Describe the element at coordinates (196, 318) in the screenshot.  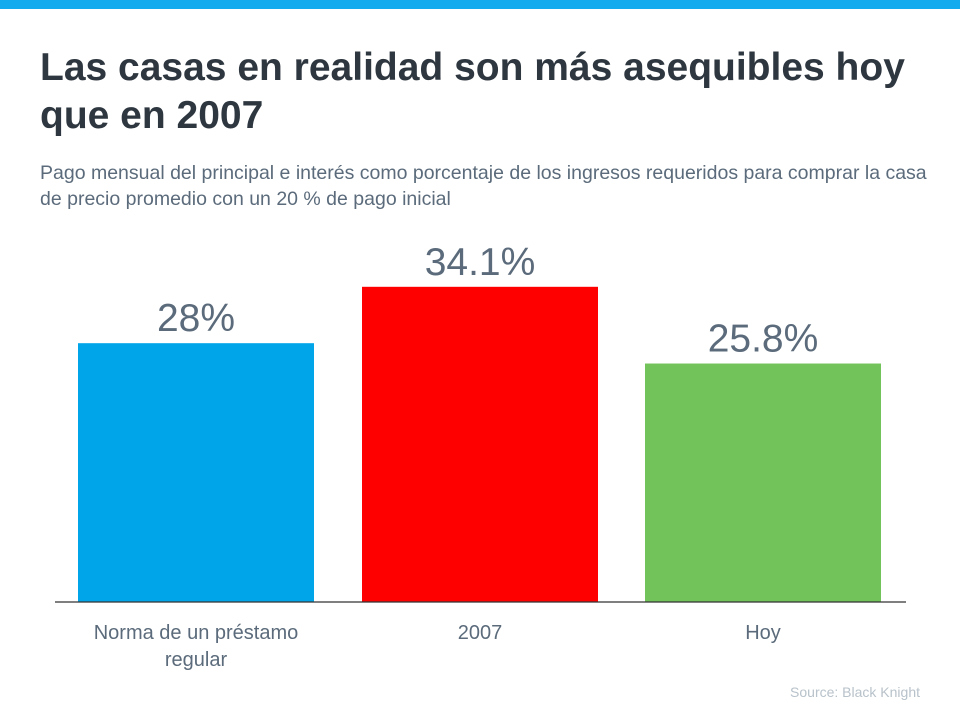
I see `data-label-1: 28%` at that location.